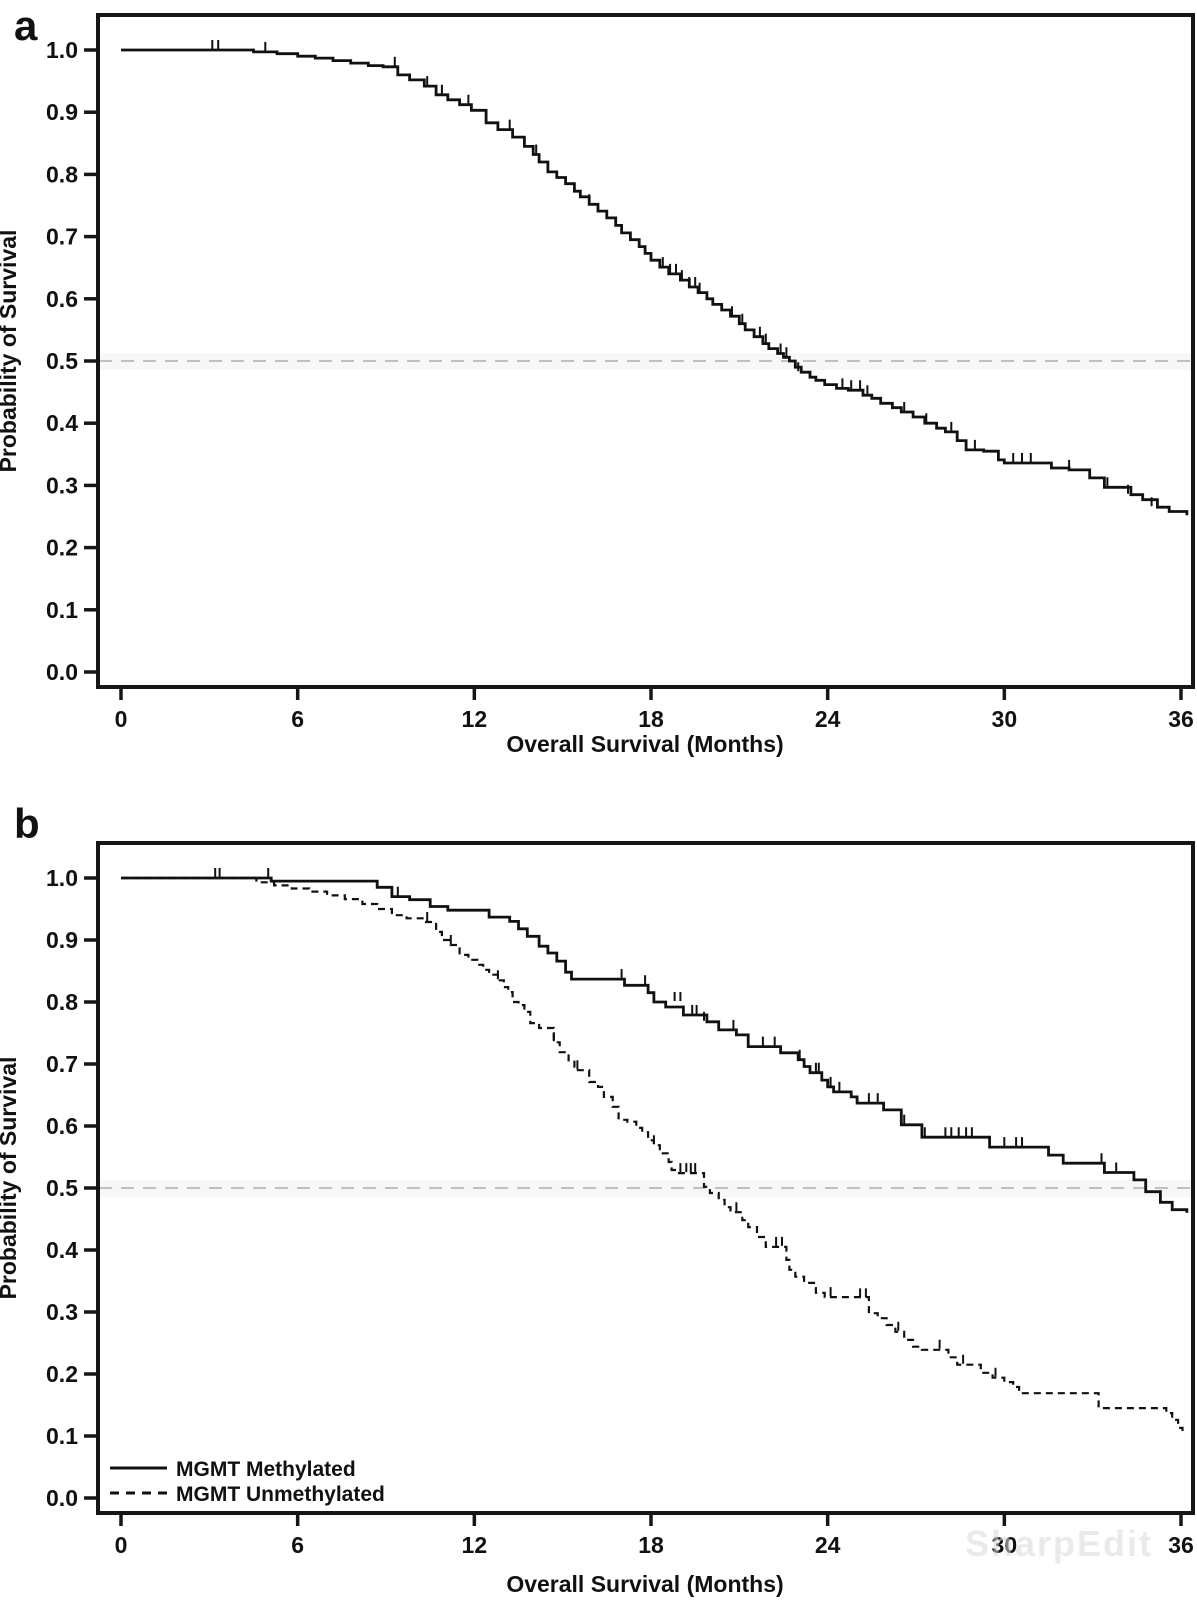 The image size is (1197, 1600). Describe the element at coordinates (266, 1469) in the screenshot. I see `legend-label-methylated: MGMT Methylated` at that location.